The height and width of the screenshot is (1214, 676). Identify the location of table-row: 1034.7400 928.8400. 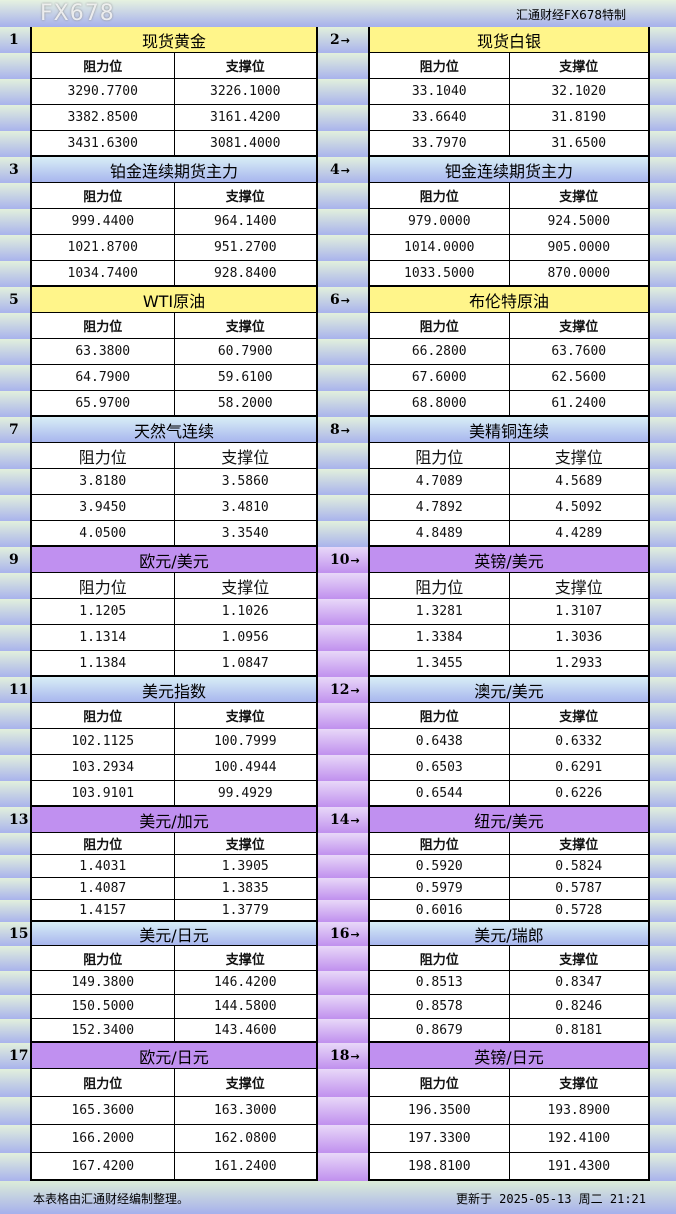
(174, 274).